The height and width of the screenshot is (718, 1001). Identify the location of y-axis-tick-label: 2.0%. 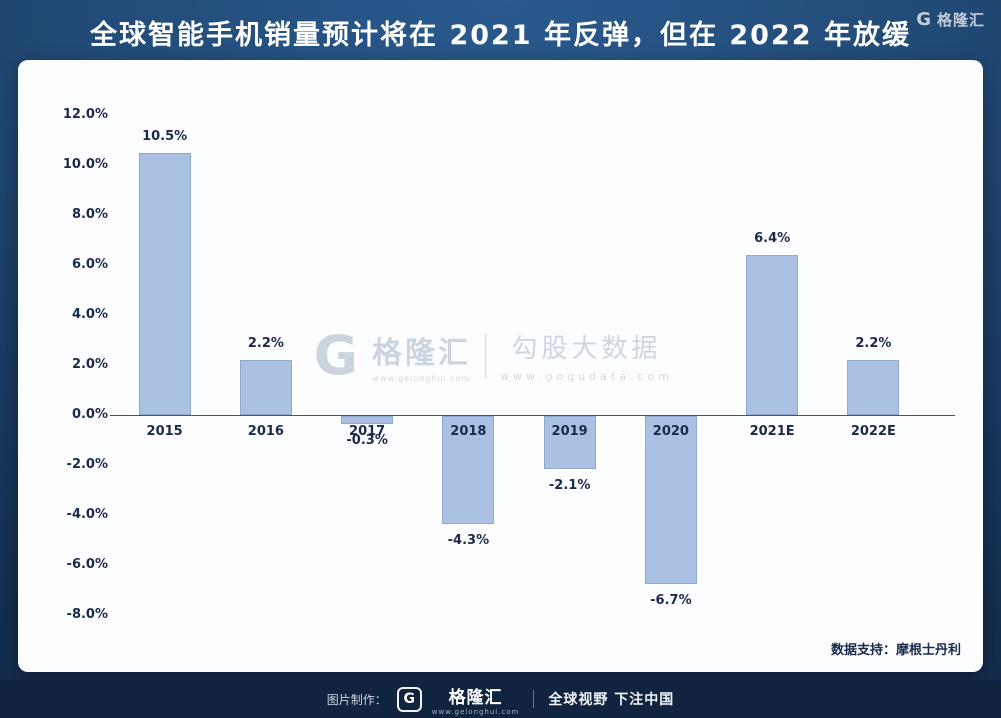
(89, 364).